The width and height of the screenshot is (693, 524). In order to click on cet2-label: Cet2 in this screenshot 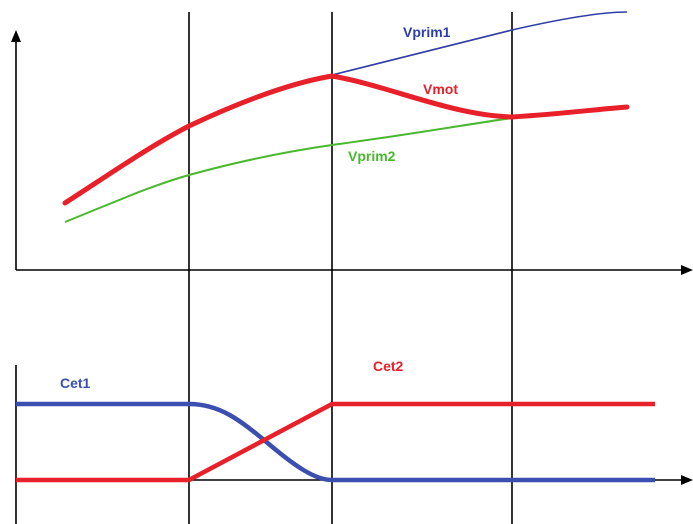, I will do `click(388, 366)`.